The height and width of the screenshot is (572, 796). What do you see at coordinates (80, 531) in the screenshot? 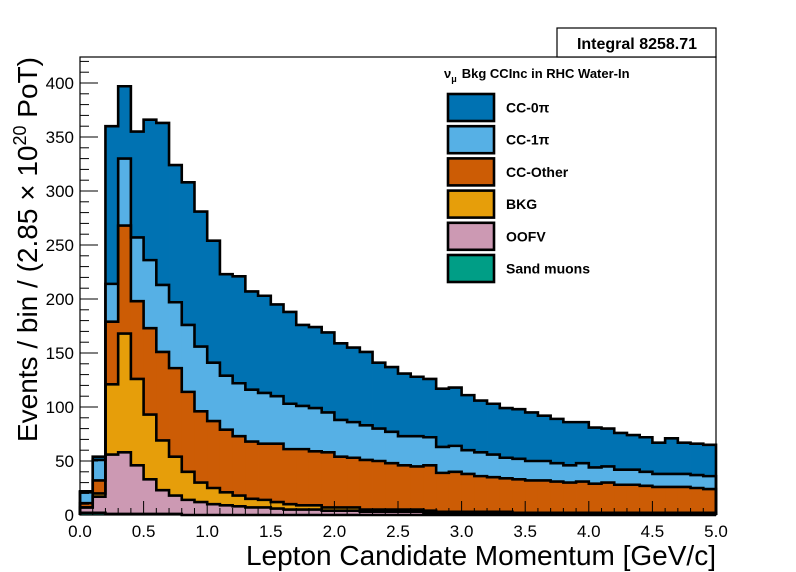
I see `x-tick-label: 0.0` at bounding box center [80, 531].